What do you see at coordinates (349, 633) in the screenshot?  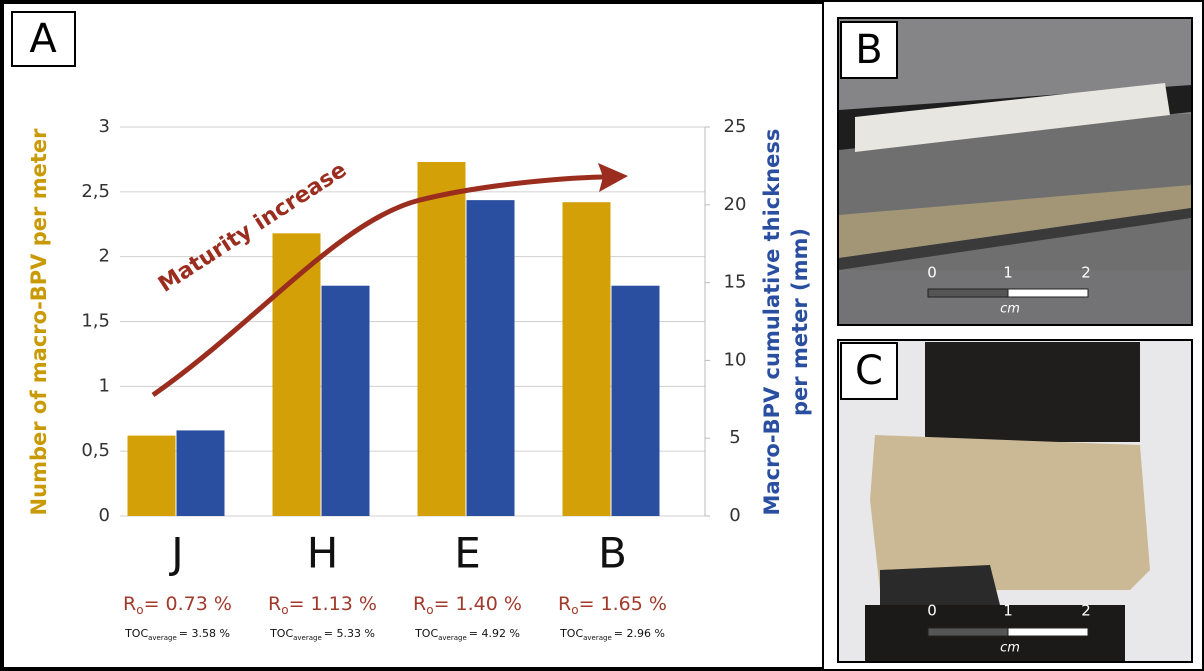 I see `toc-value: = 5.33 %` at bounding box center [349, 633].